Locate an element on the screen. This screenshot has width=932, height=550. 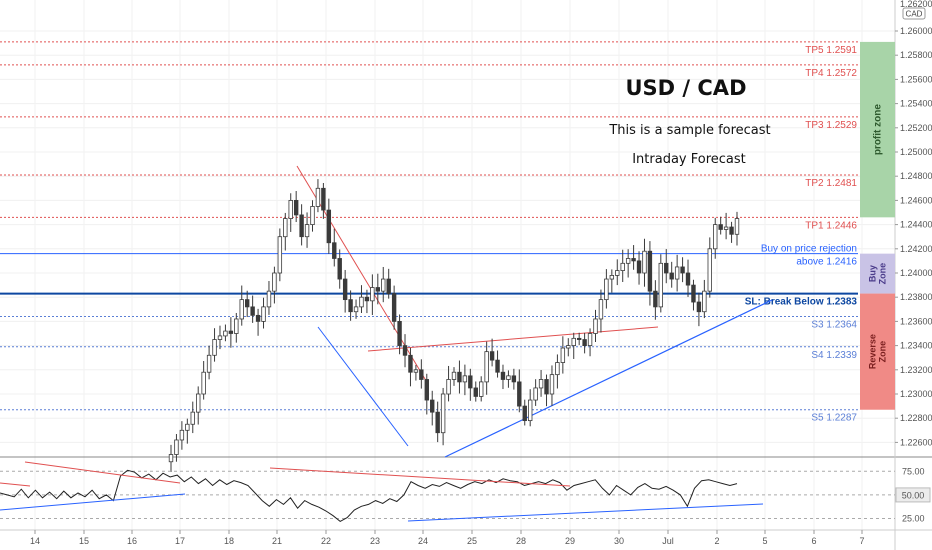
time-tick-label: 18 is located at coordinates (229, 541).